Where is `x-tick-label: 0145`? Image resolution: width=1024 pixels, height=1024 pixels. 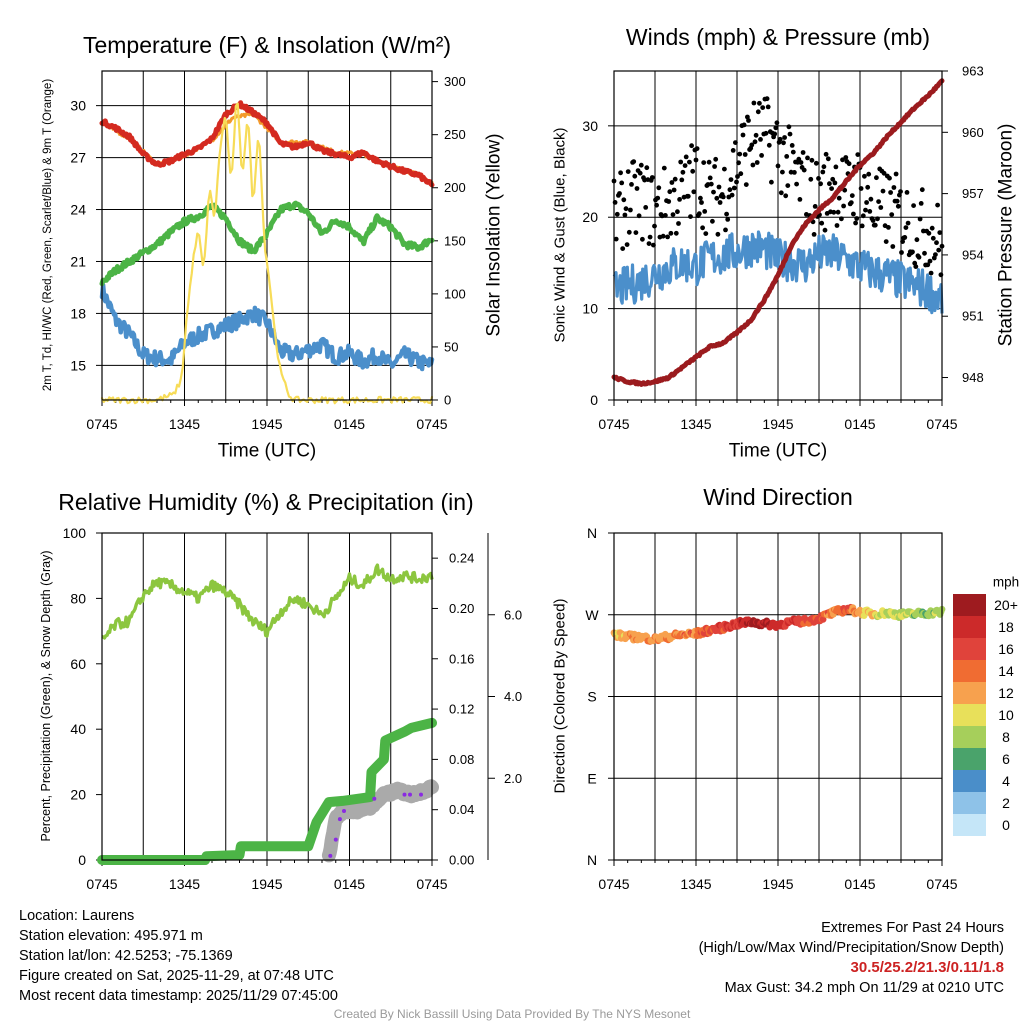 x-tick-label: 0145 is located at coordinates (349, 424).